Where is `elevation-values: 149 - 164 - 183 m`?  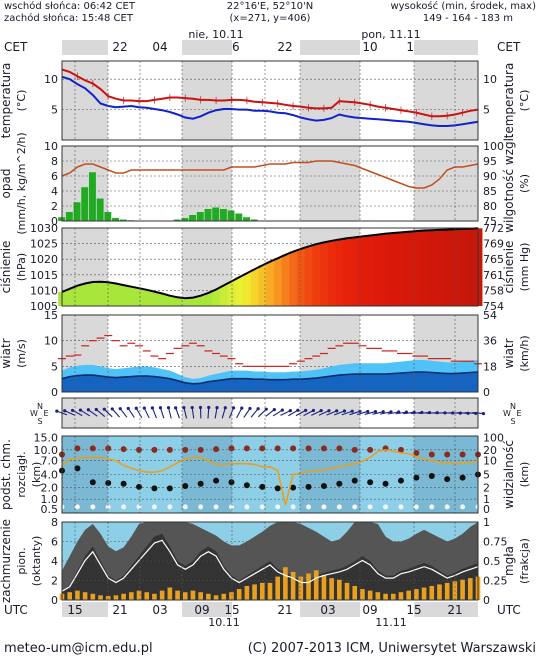
elevation-values: 149 - 164 - 183 m is located at coordinates (468, 18).